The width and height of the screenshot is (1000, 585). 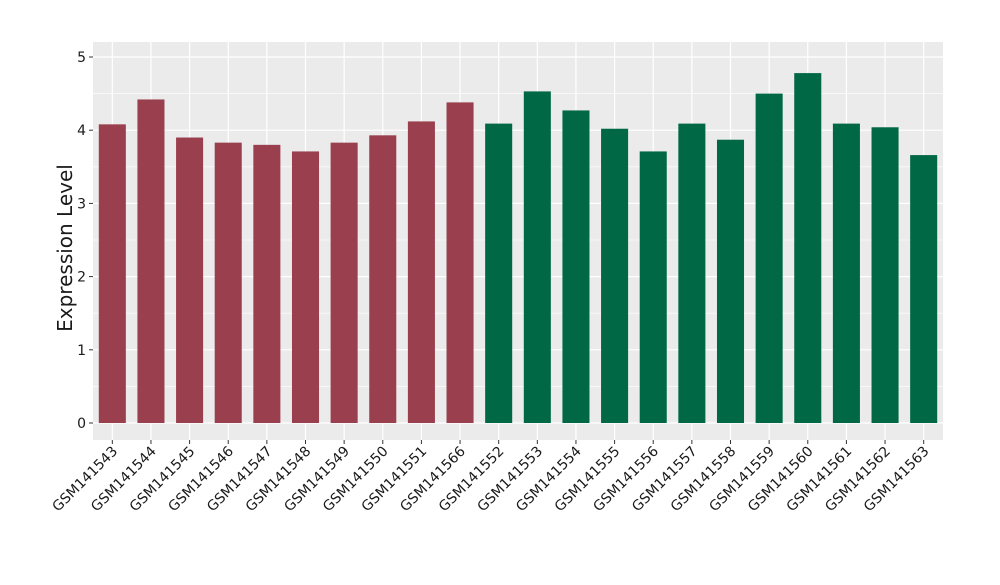 What do you see at coordinates (808, 248) in the screenshot?
I see `bar-GSM141560` at bounding box center [808, 248].